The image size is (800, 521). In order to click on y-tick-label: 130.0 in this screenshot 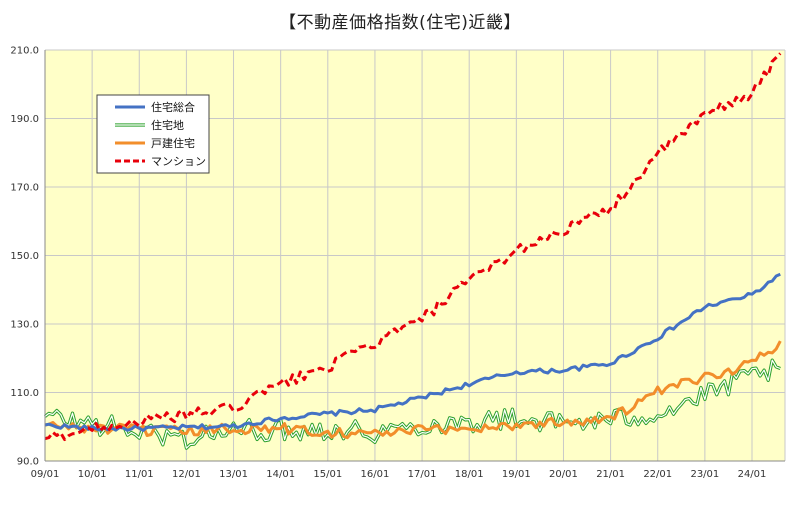, I will do `click(24, 325)`.